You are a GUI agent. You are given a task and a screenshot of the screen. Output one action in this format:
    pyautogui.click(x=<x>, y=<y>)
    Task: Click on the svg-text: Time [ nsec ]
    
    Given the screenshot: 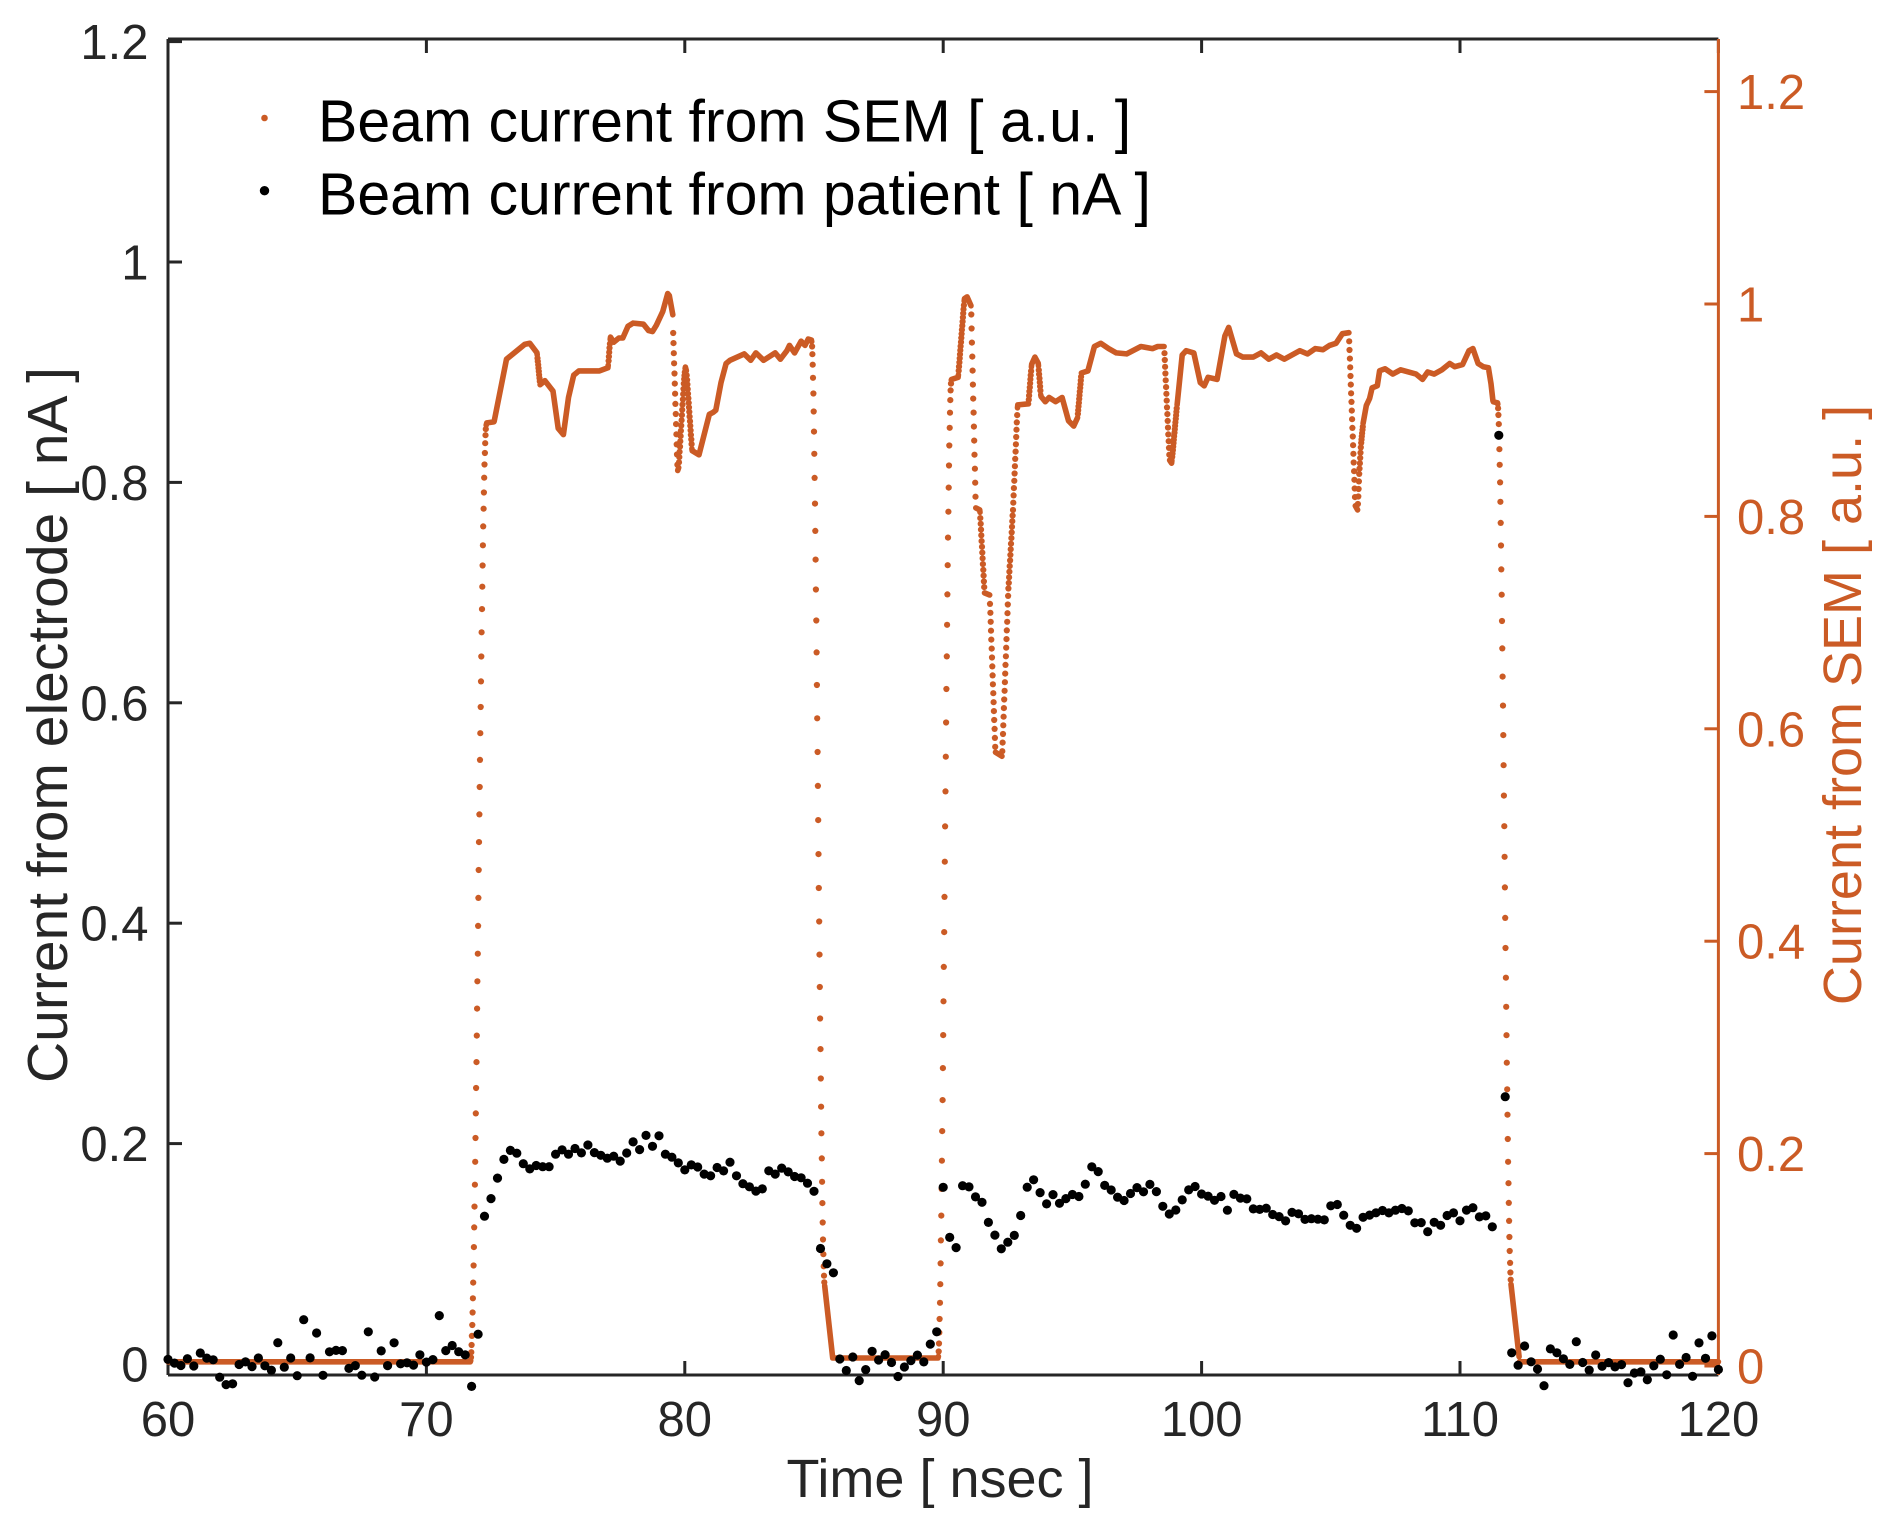 What is the action you would take?
    pyautogui.click(x=939, y=1479)
    